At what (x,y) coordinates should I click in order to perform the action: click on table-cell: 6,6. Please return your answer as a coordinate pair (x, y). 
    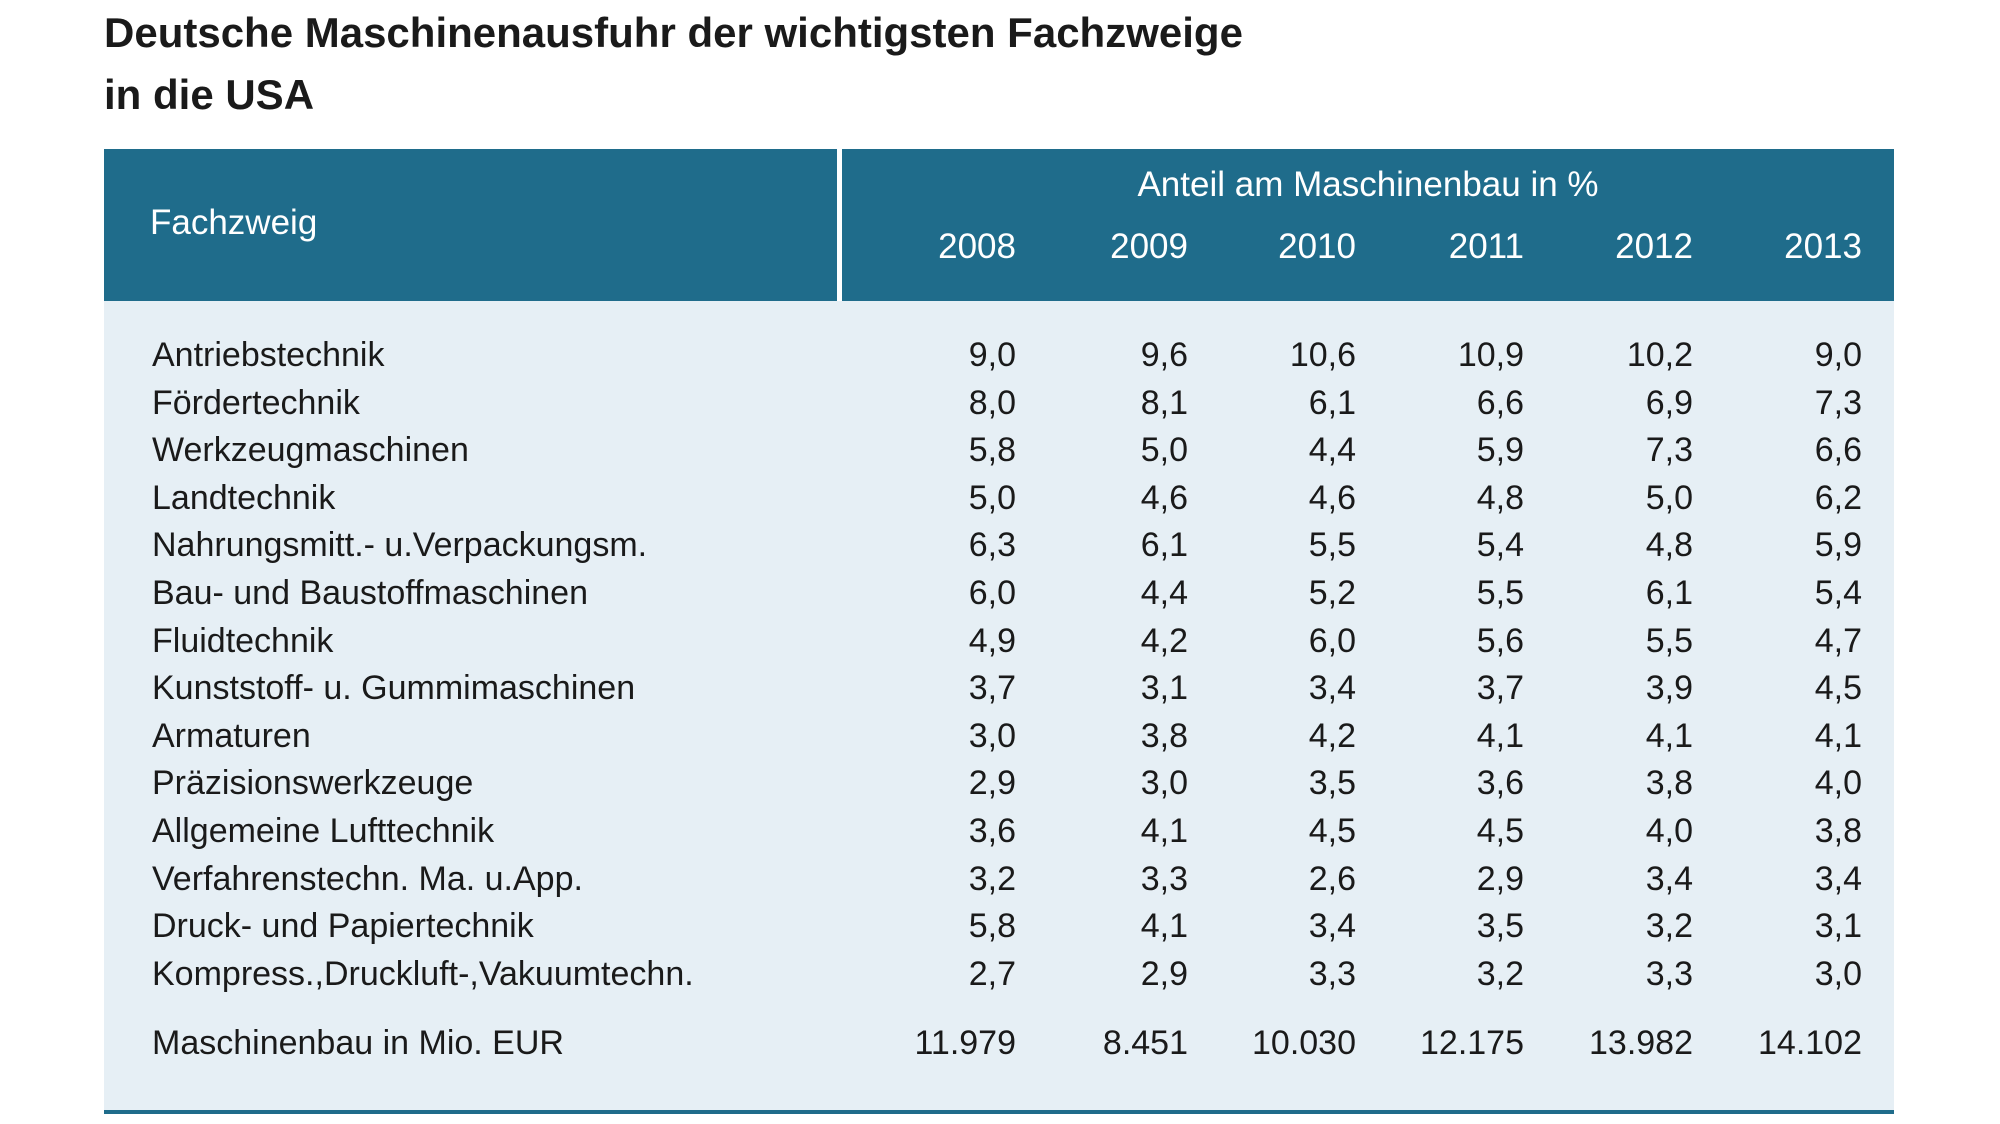
    Looking at the image, I should click on (1500, 402).